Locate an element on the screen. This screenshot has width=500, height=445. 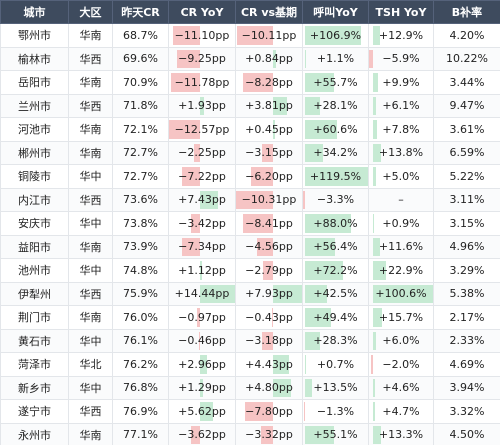
table-cell: +9.9% is located at coordinates (401, 82).